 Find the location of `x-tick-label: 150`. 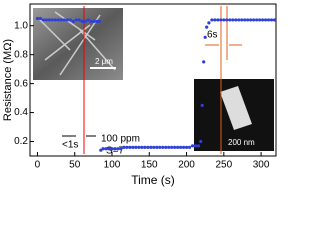

x-tick-label: 150 is located at coordinates (149, 165).